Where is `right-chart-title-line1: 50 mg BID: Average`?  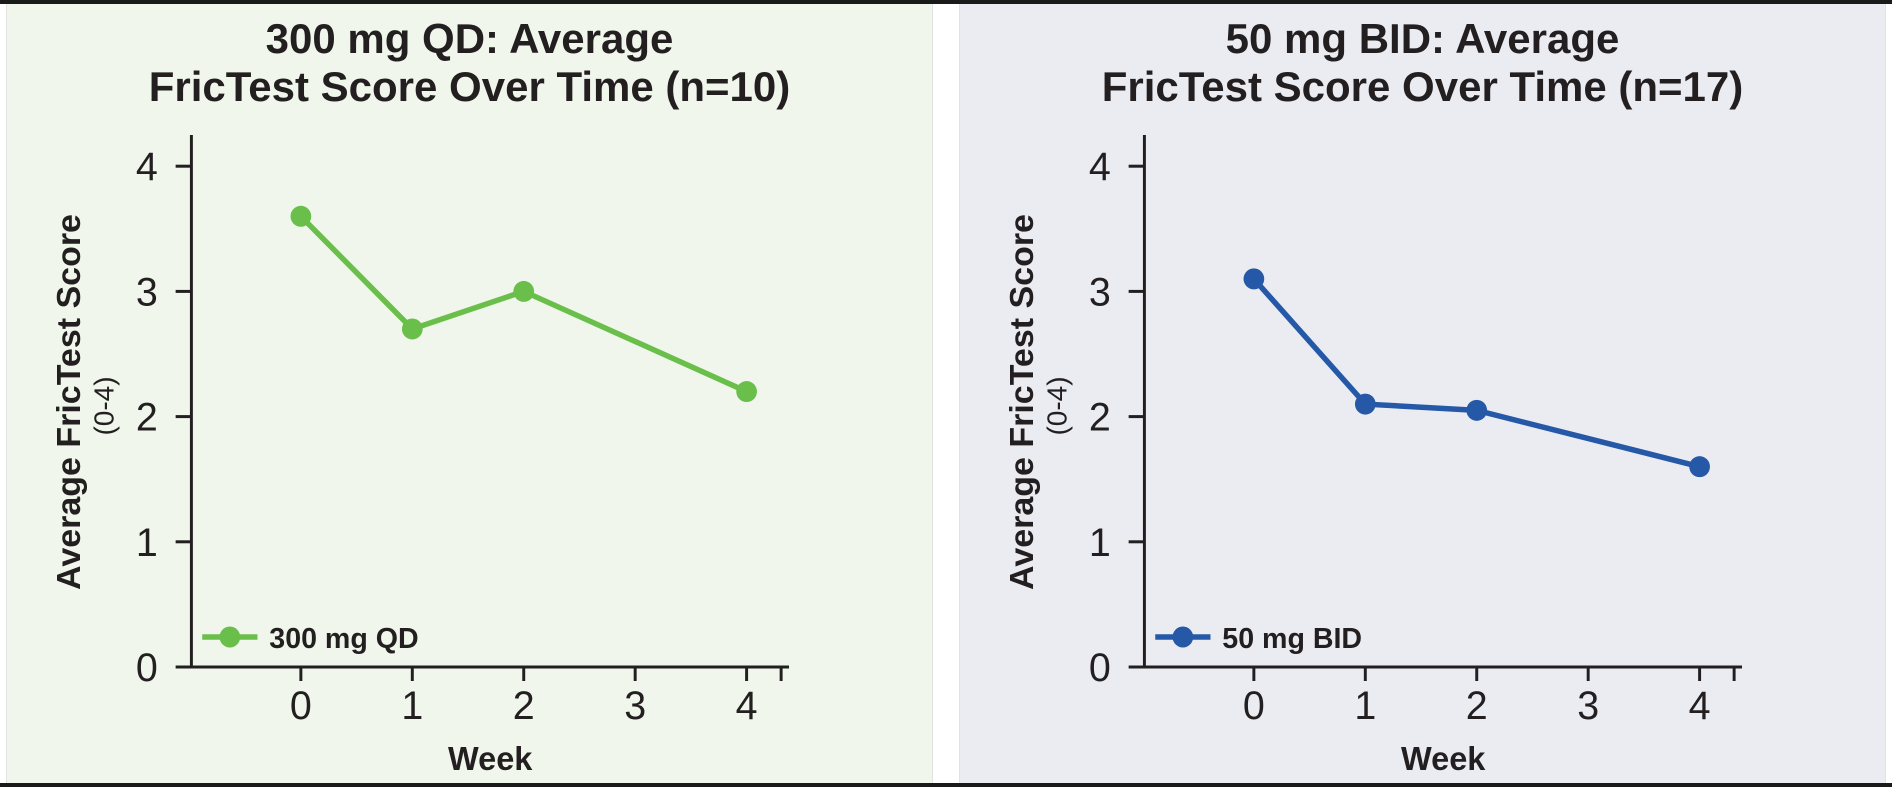
right-chart-title-line1: 50 mg BID: Average is located at coordinates (1422, 38).